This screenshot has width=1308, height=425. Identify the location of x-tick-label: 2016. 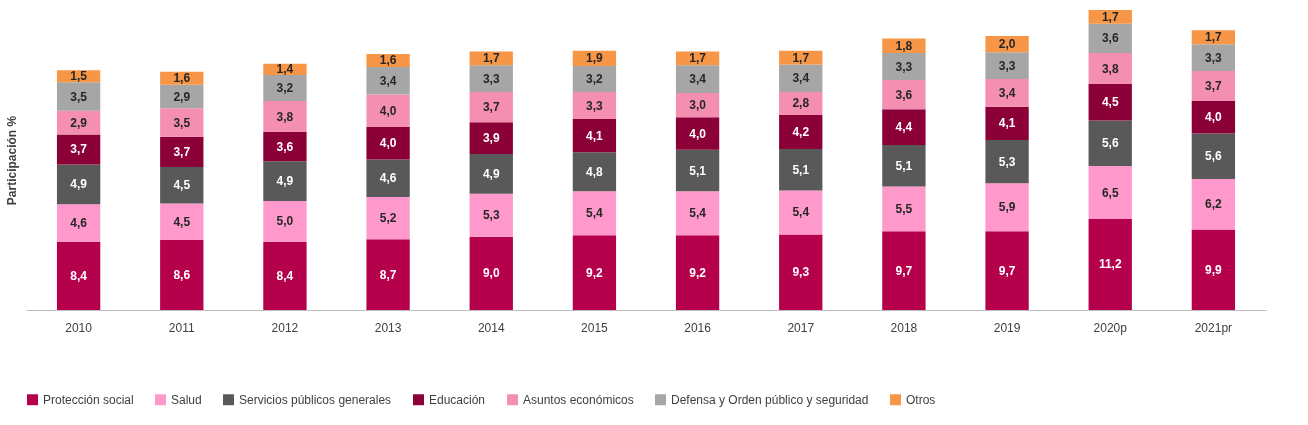
(698, 327).